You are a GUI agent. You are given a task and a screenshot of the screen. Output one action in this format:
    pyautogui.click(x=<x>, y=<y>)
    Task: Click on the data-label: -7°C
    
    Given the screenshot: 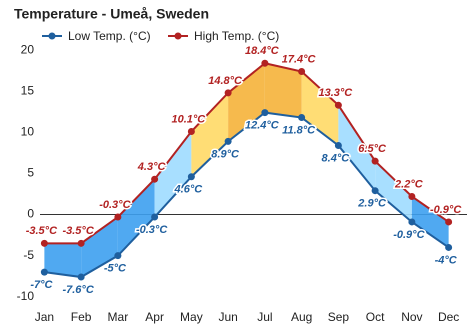 What is the action you would take?
    pyautogui.click(x=41, y=285)
    